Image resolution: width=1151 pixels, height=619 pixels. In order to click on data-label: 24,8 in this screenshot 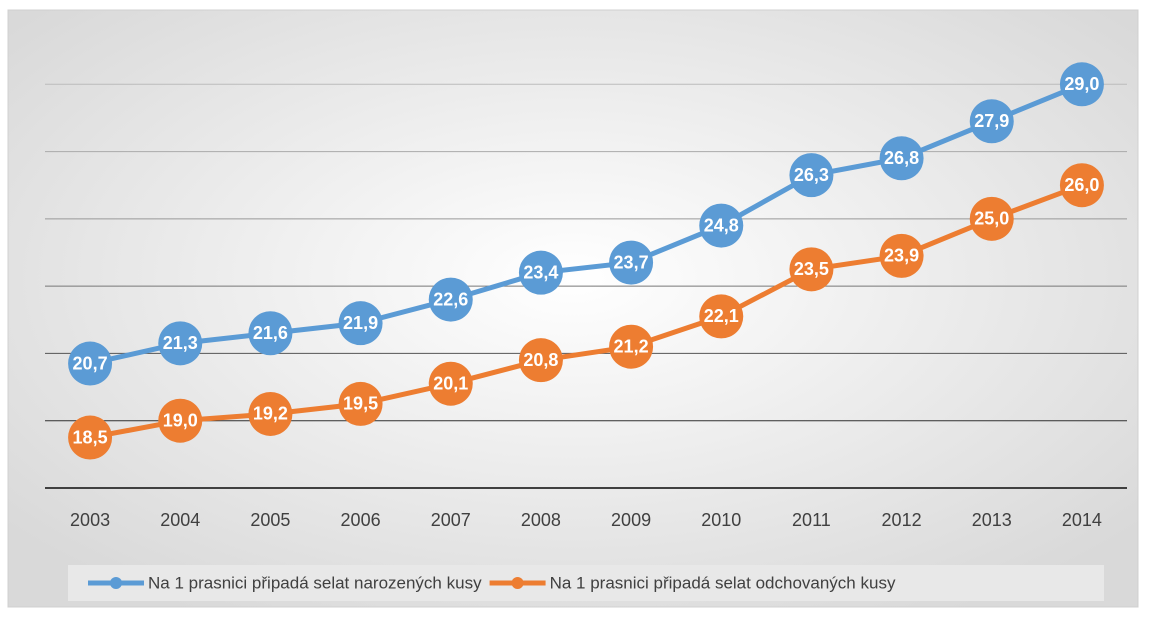, I will do `click(721, 225)`.